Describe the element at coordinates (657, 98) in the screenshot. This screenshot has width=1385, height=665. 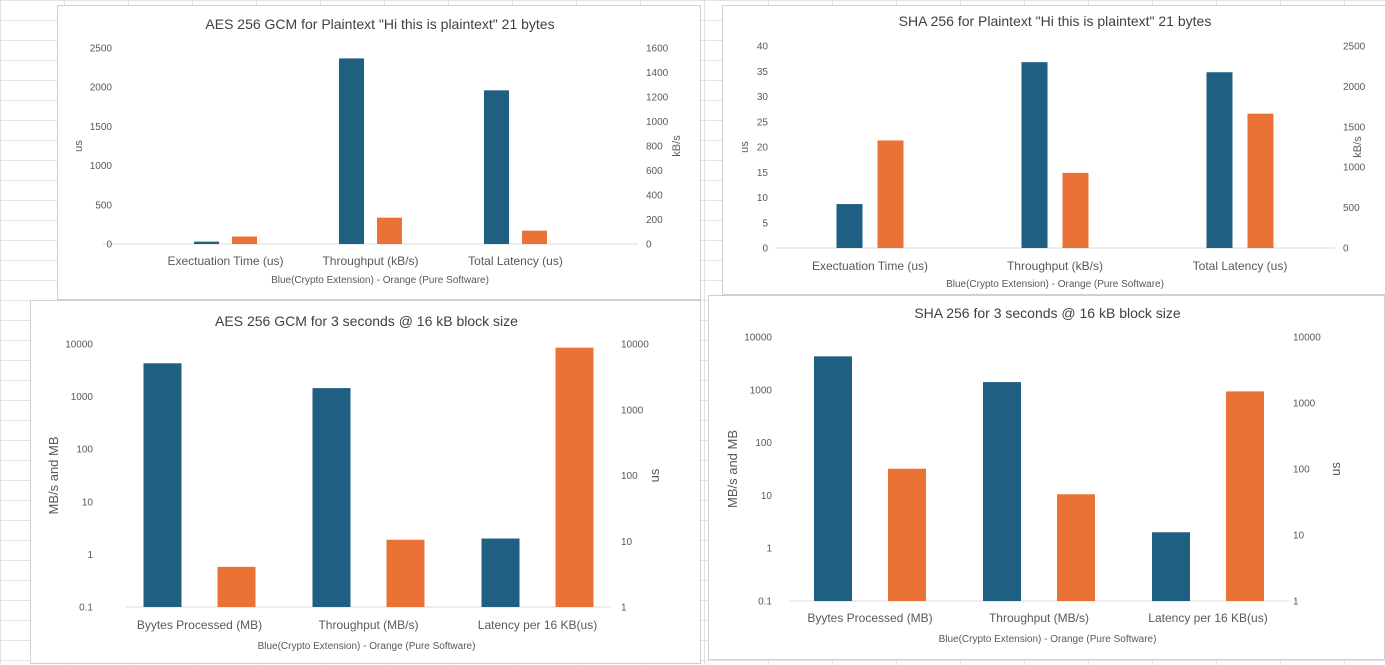
I see `y2-tick-label: 1200` at that location.